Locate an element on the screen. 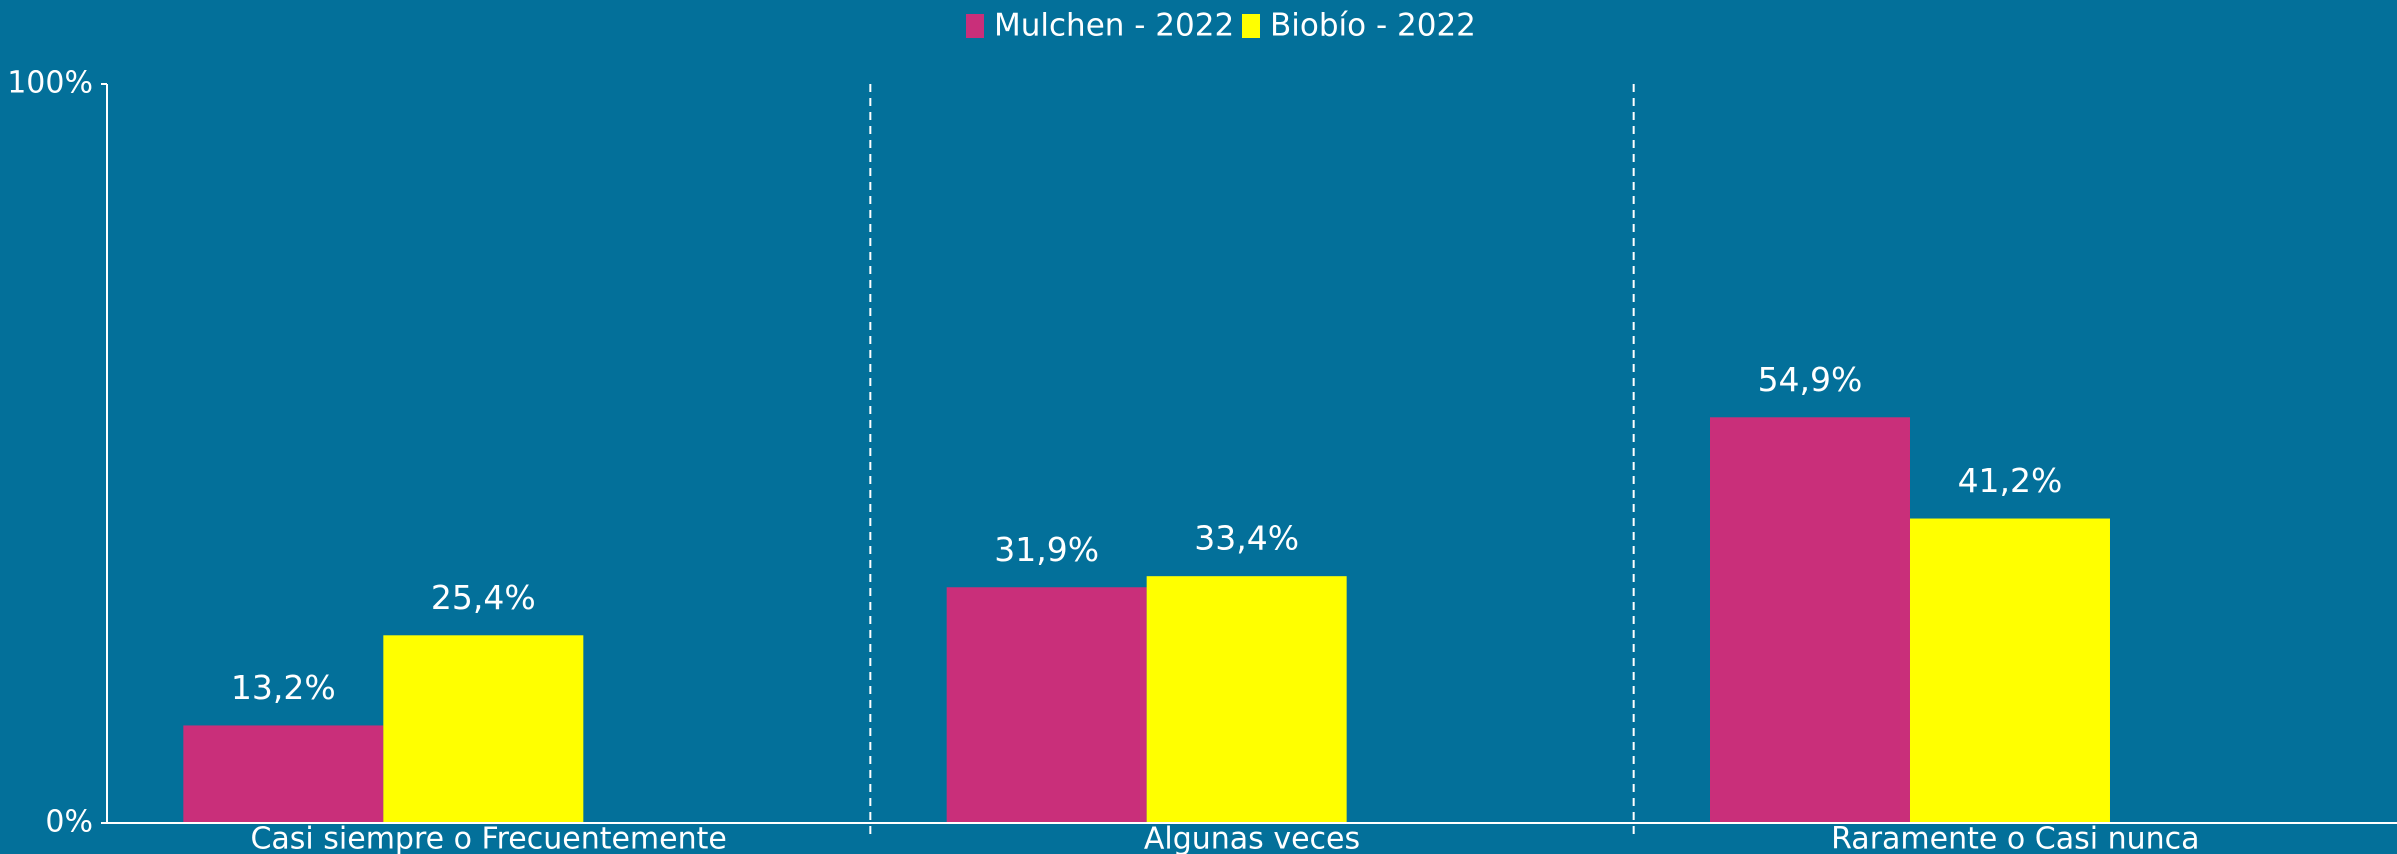 This screenshot has height=854, width=2397. x-tick-label: Algunas veces is located at coordinates (1252, 838).